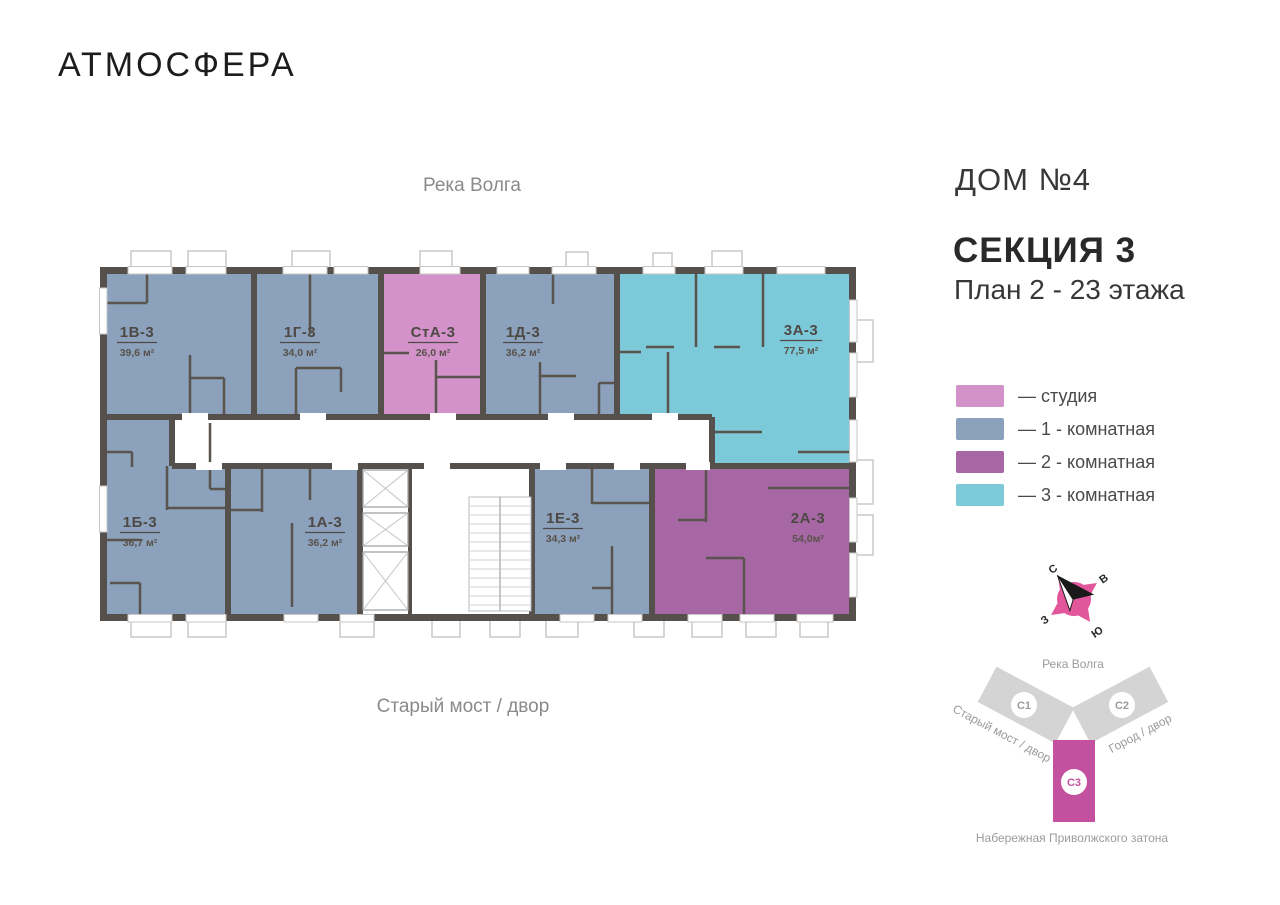 The image size is (1280, 905). I want to click on staircase, so click(500, 554).